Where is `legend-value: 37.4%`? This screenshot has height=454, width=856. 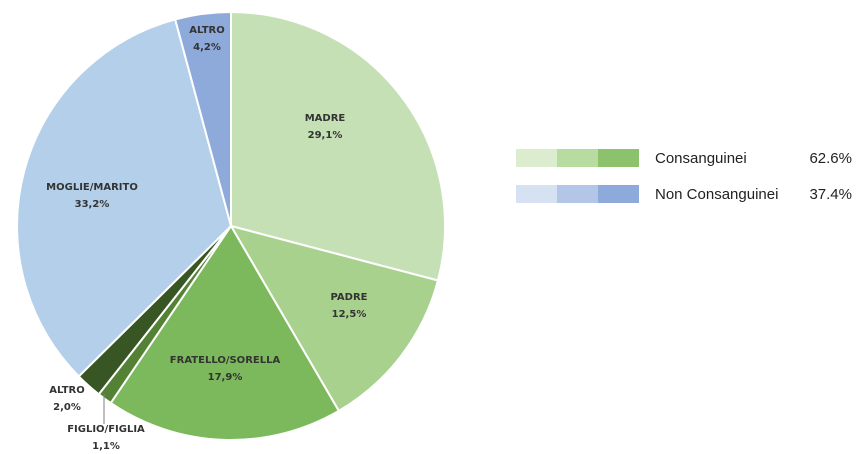
legend-value: 37.4% is located at coordinates (830, 194).